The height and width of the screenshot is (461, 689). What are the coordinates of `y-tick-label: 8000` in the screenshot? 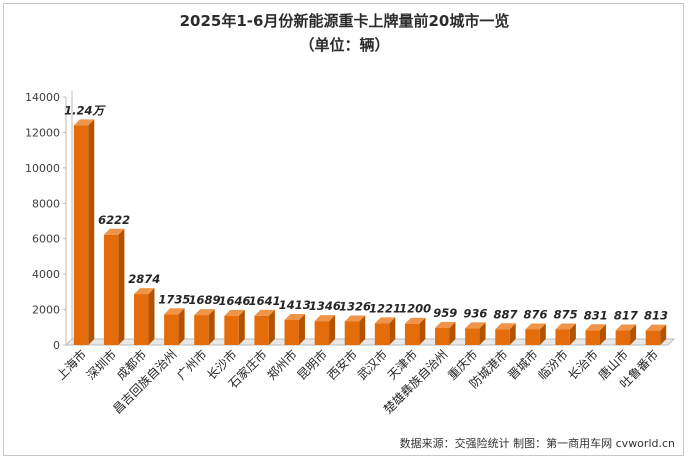 It's located at (46, 203).